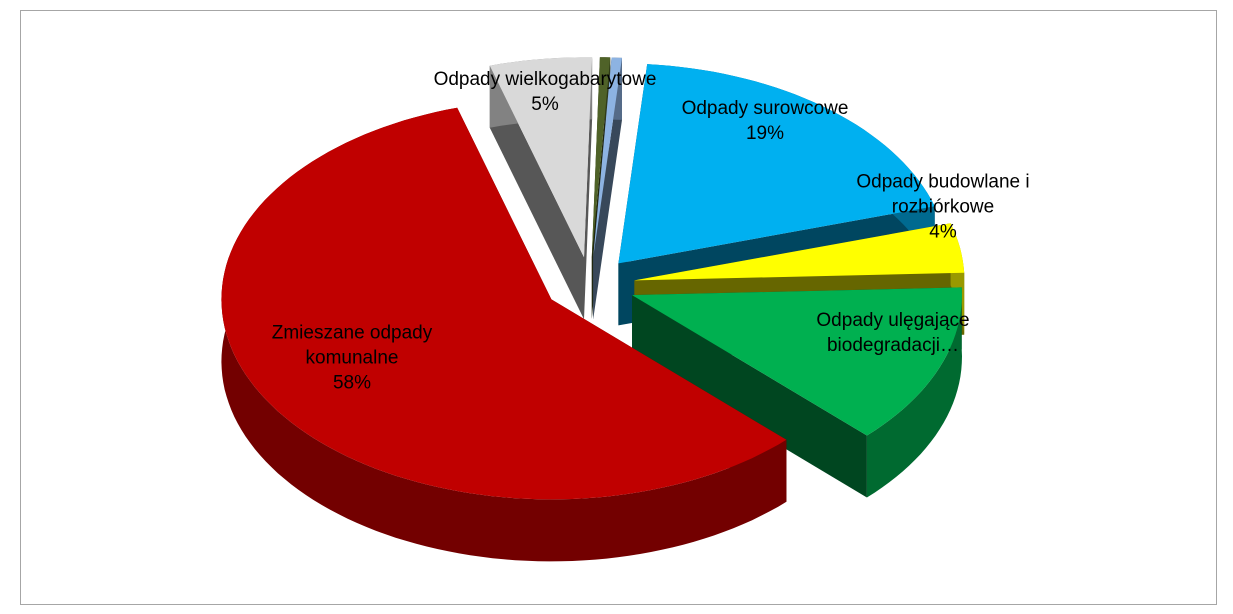 The image size is (1233, 614). What do you see at coordinates (545, 92) in the screenshot?
I see `slice-label: Odpady wielkogabarytowe 5%` at bounding box center [545, 92].